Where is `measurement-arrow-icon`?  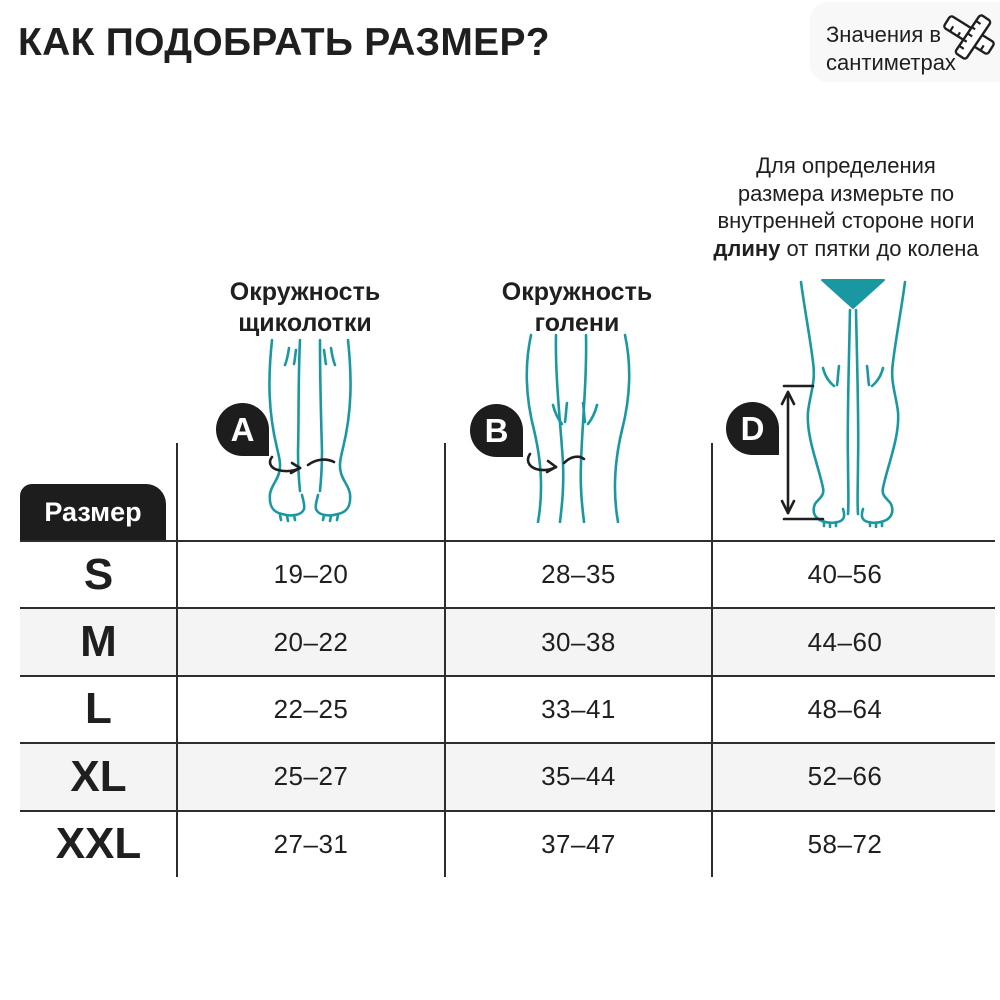 measurement-arrow-icon is located at coordinates (802, 452).